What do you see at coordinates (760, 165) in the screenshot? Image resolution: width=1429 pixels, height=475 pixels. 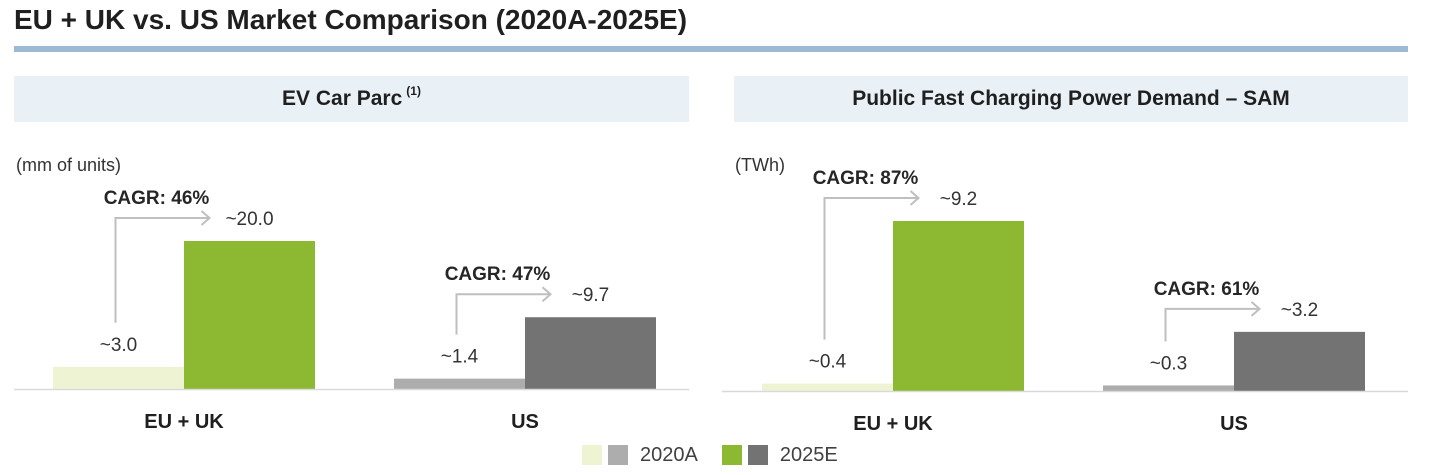 I see `unit-label: (TWh)` at bounding box center [760, 165].